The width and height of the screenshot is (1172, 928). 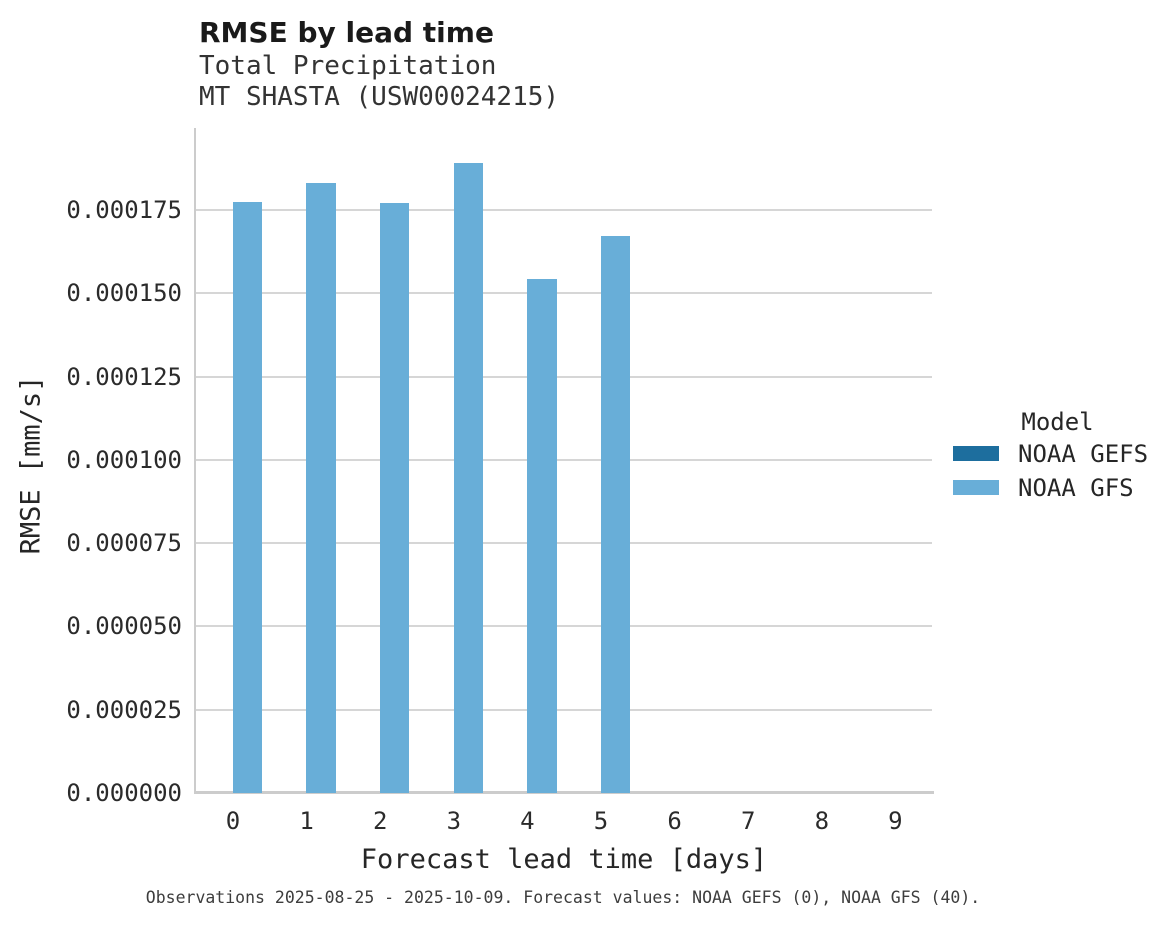 I want to click on chart-title: RMSE by lead time, so click(x=346, y=32).